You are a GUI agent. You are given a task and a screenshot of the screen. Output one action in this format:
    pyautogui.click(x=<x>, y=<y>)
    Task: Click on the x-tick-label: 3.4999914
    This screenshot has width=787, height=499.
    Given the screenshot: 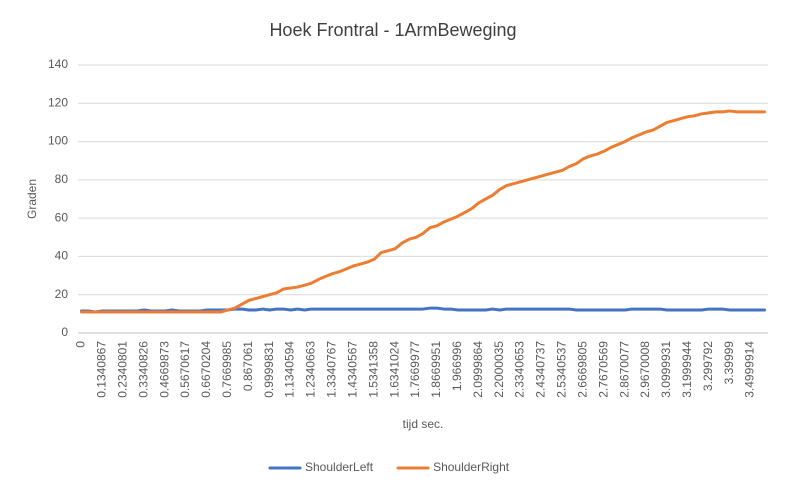 What is the action you would take?
    pyautogui.click(x=750, y=369)
    